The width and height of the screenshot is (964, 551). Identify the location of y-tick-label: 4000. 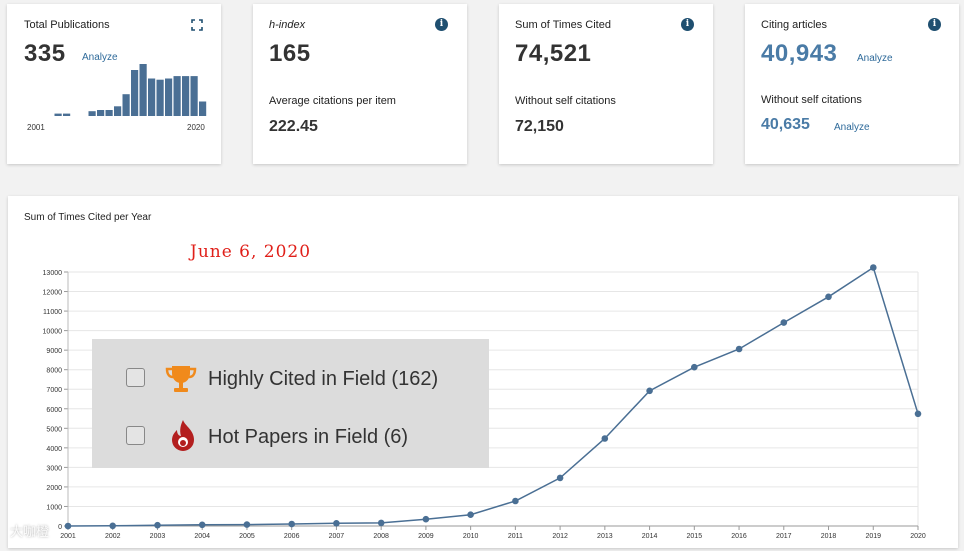
(54, 449).